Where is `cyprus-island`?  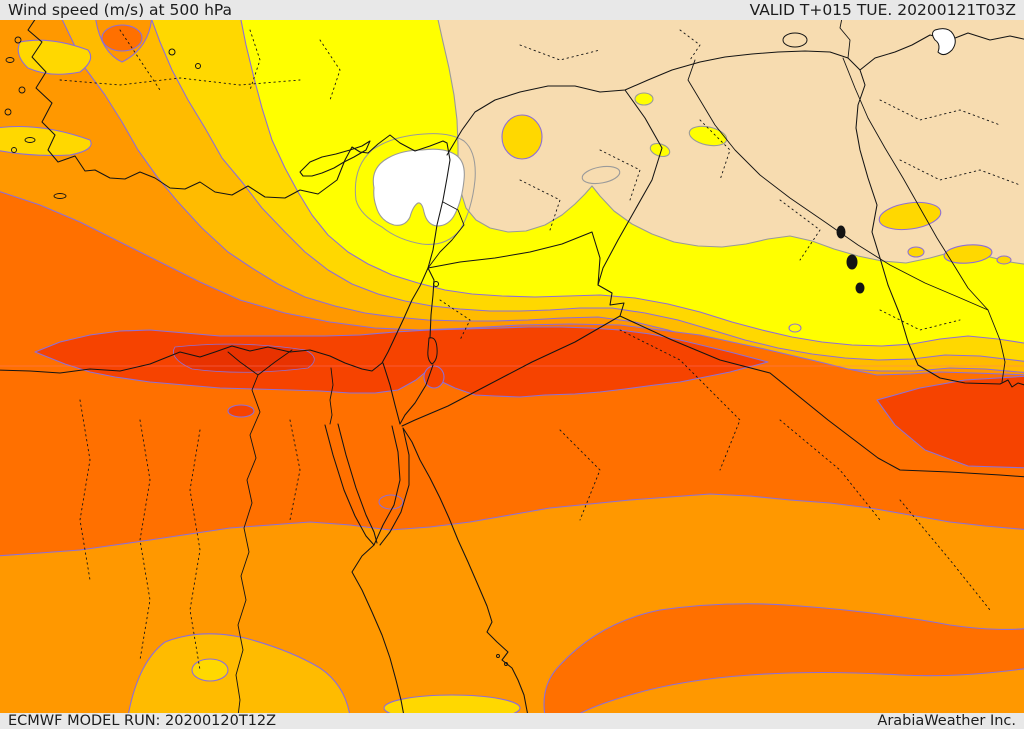 cyprus-island is located at coordinates (335, 158).